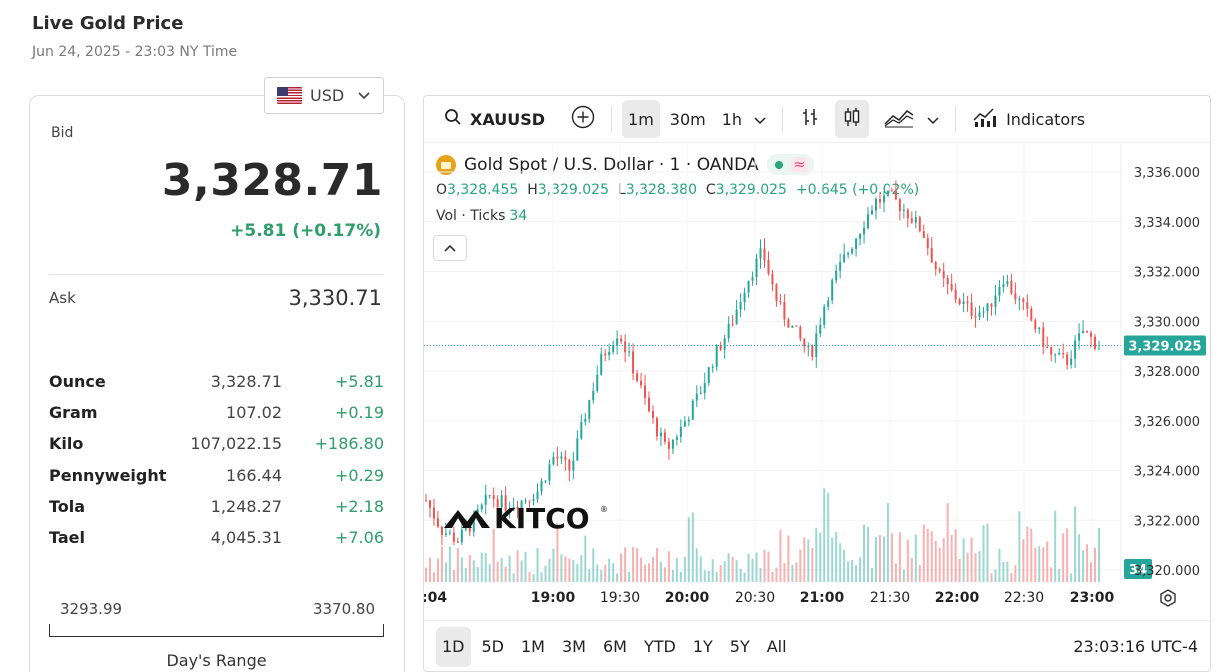  What do you see at coordinates (583, 119) in the screenshot?
I see `compare-symbol-button` at bounding box center [583, 119].